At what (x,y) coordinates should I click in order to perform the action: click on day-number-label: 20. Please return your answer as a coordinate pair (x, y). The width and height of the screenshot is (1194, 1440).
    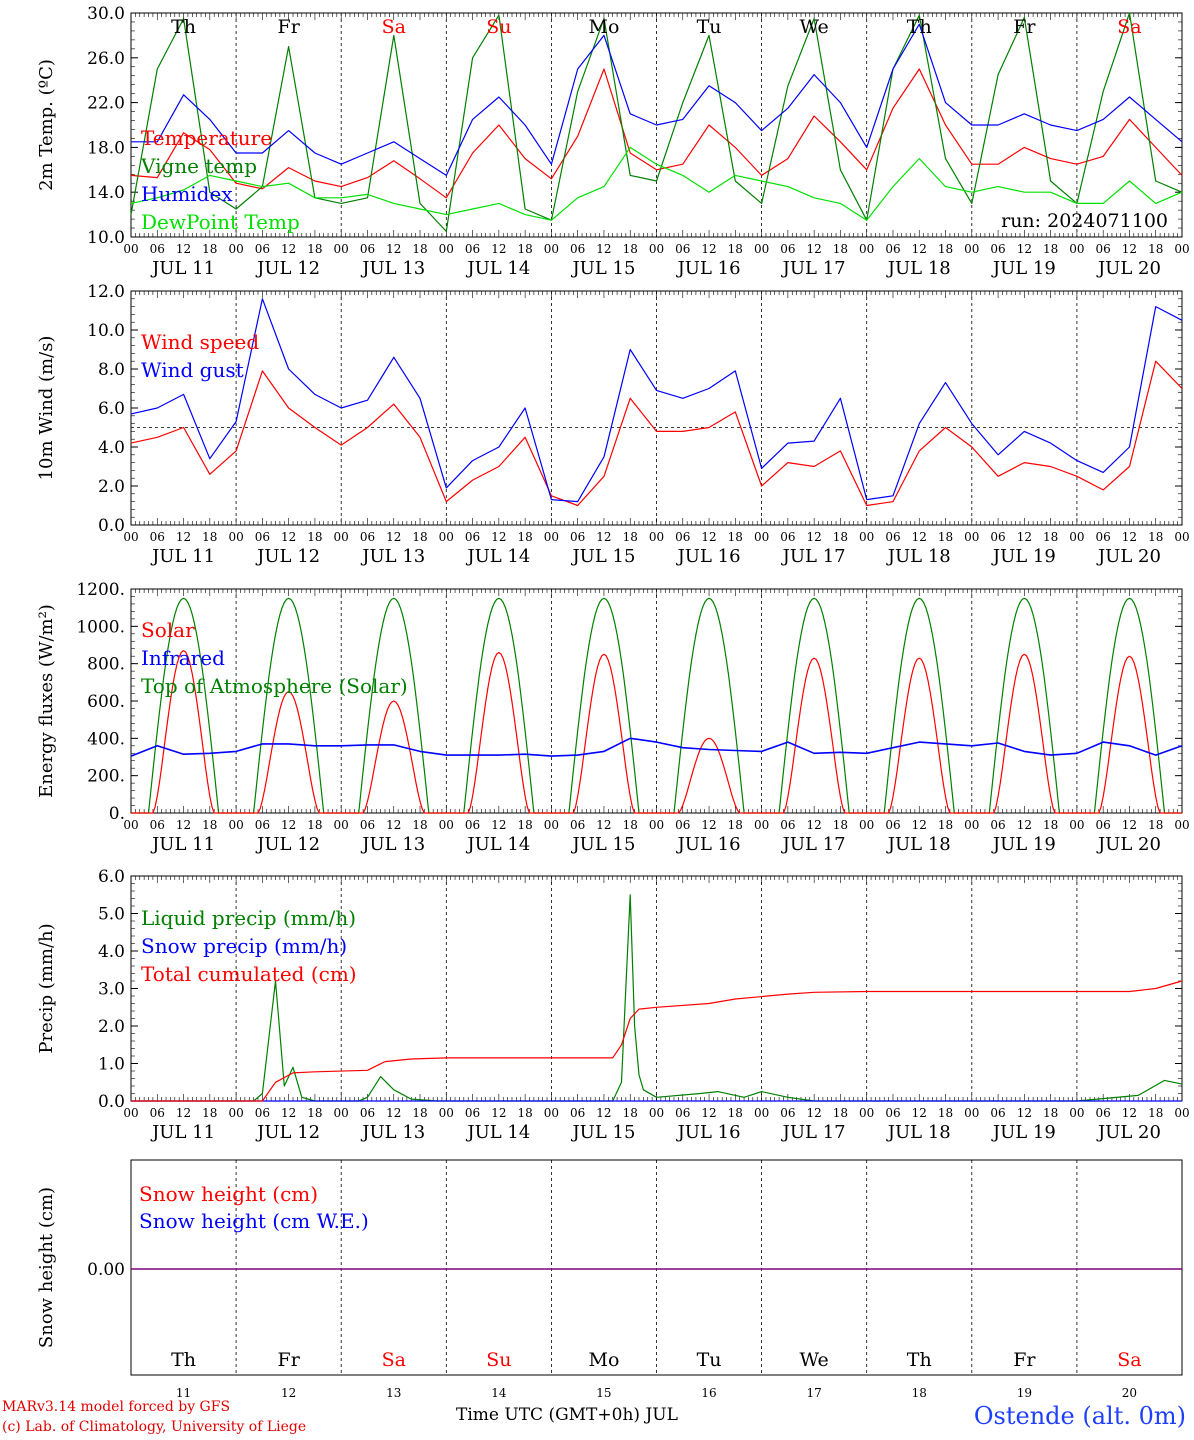
    Looking at the image, I should click on (1129, 1393).